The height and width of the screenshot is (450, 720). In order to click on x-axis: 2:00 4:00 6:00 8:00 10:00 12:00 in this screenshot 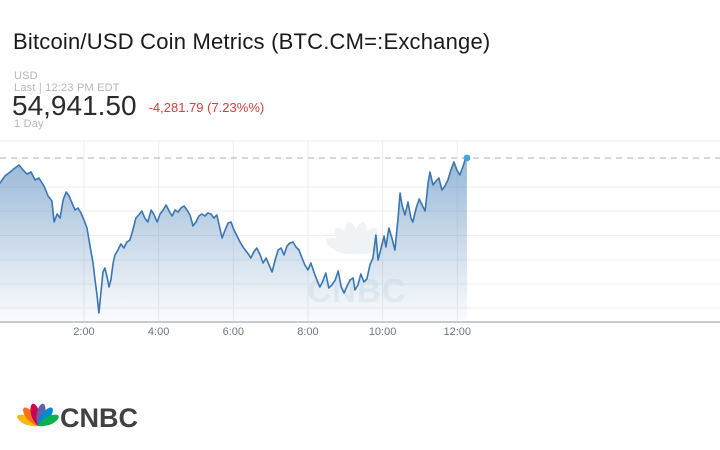, I will do `click(360, 329)`.